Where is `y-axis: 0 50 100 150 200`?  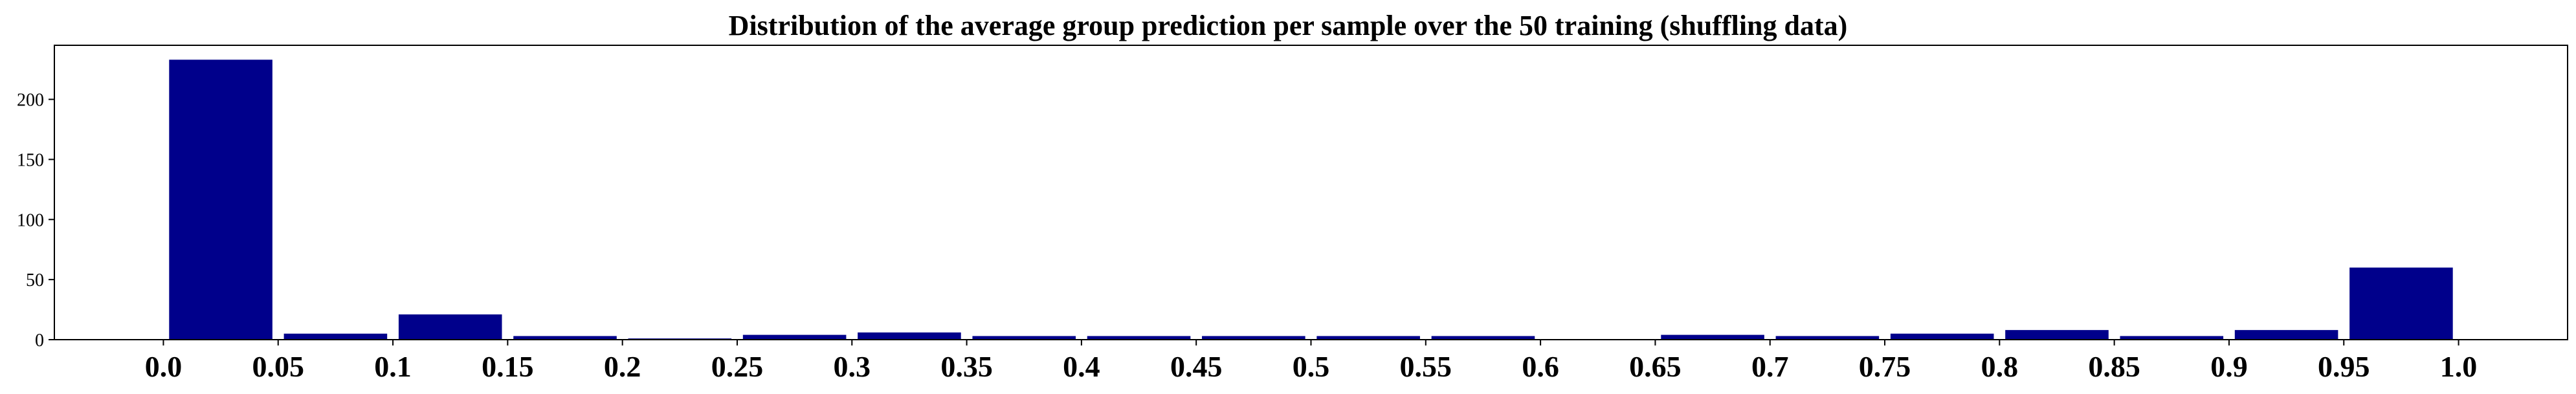 y-axis: 0 50 100 150 200 is located at coordinates (35, 221).